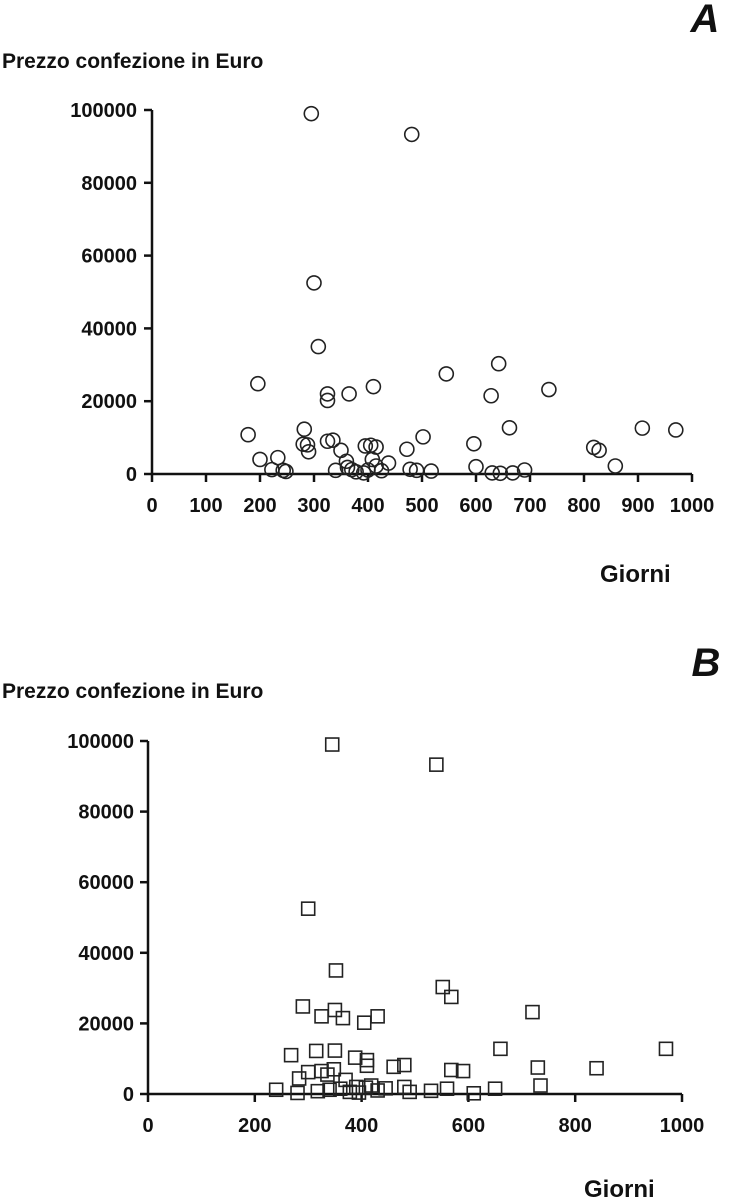 The width and height of the screenshot is (737, 1200). I want to click on panel-letter: A, so click(705, 20).